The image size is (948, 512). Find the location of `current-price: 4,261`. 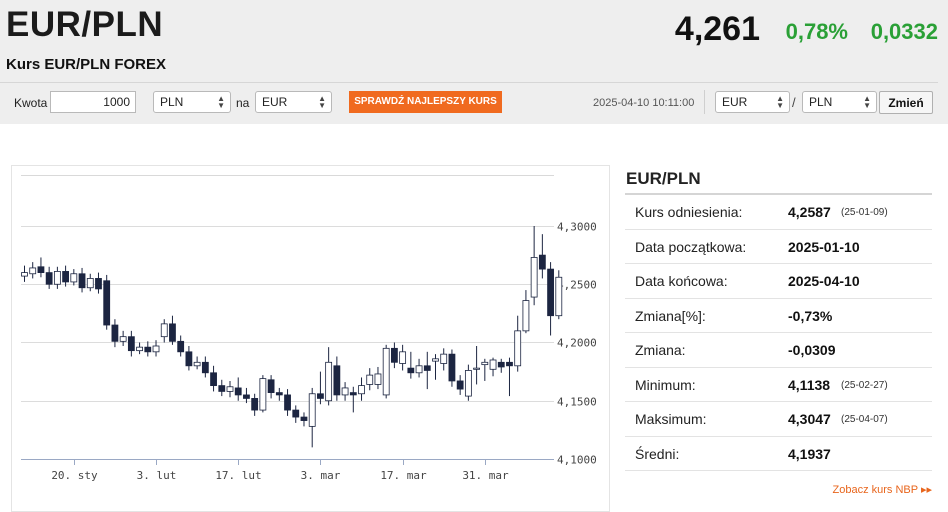

current-price: 4,261 is located at coordinates (717, 29).